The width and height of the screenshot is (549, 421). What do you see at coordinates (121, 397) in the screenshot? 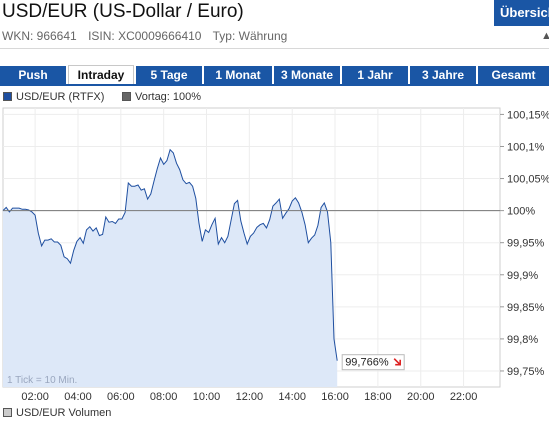
I see `x-tick-label: 06:00` at bounding box center [121, 397].